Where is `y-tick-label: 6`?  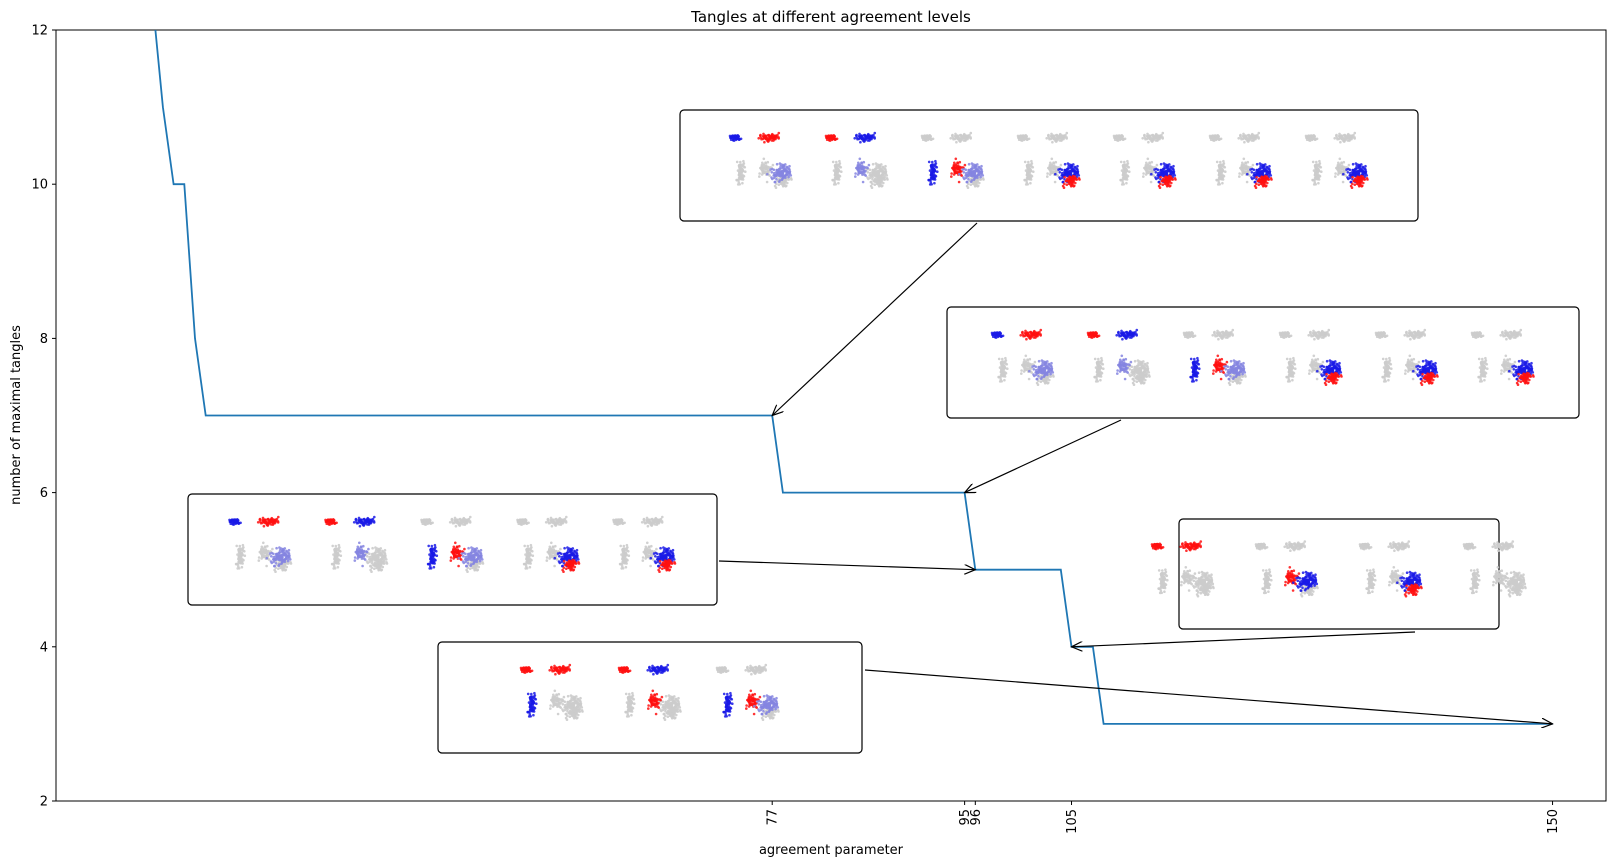
y-tick-label: 6 is located at coordinates (44, 493).